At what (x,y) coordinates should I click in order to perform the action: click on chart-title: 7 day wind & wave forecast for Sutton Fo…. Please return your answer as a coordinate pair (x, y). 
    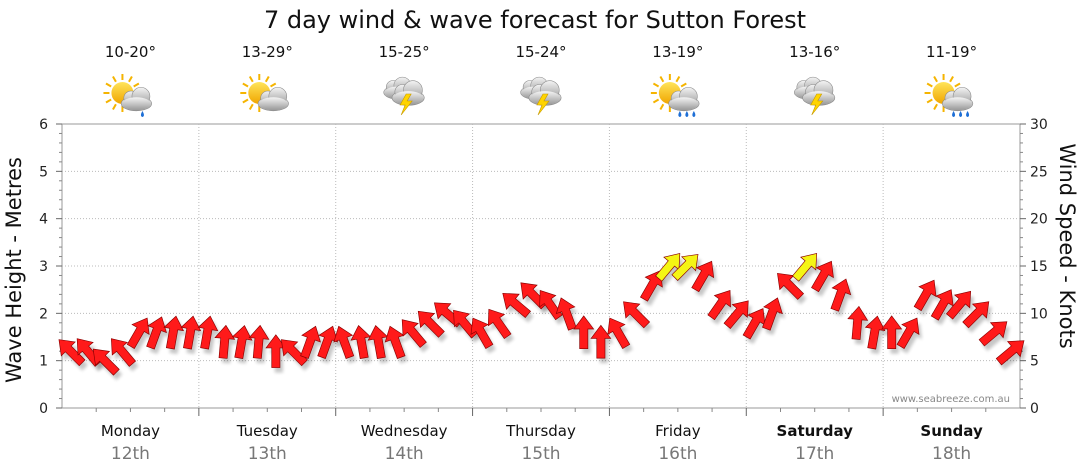
    Looking at the image, I should click on (535, 20).